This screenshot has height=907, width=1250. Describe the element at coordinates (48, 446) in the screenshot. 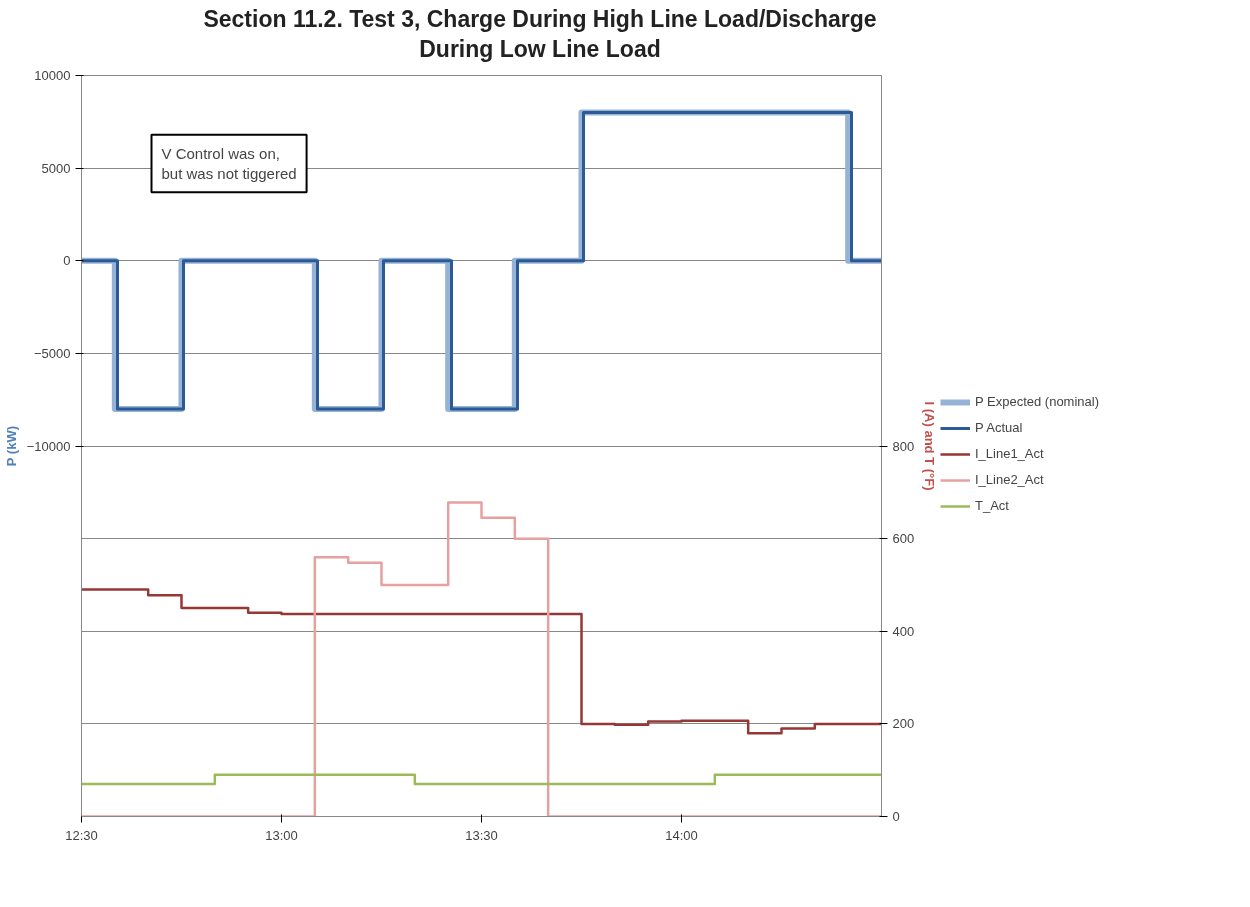

I see `y-tick-label: −10000` at that location.